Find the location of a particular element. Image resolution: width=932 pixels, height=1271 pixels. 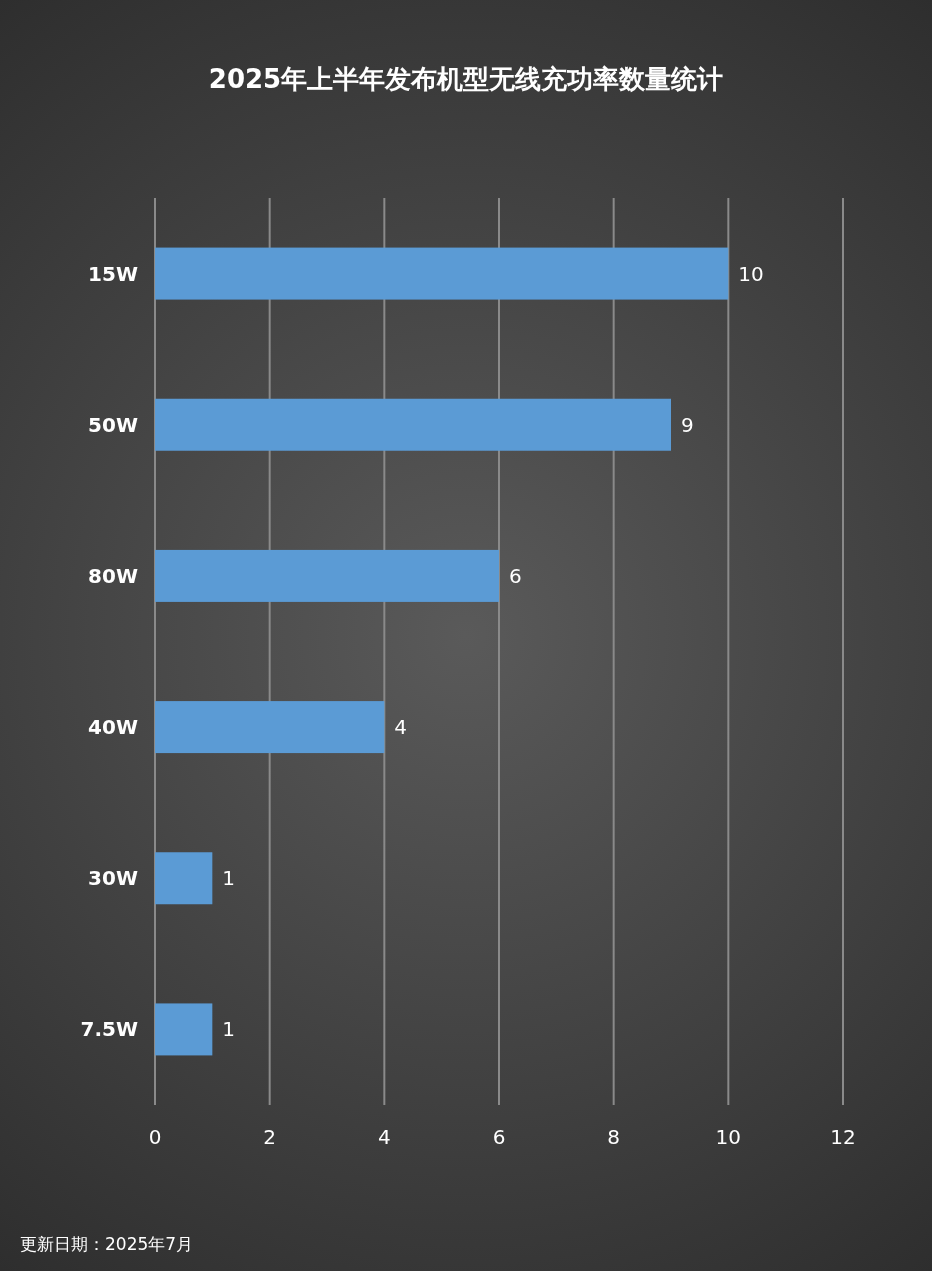

data-label: 6 is located at coordinates (515, 575).